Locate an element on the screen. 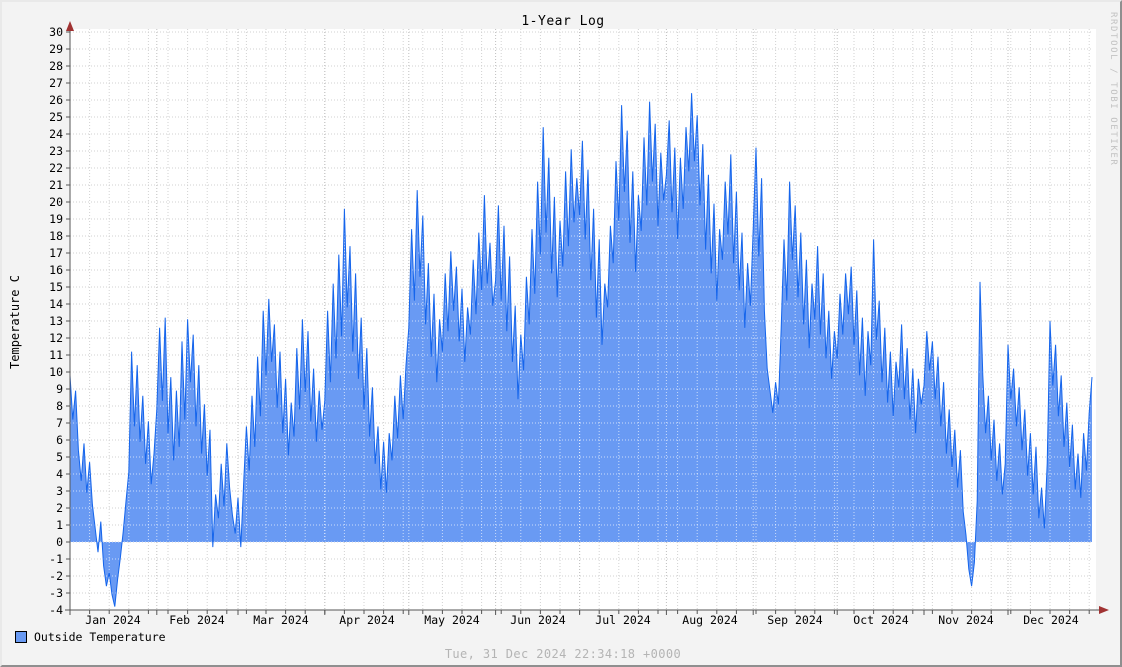 Image resolution: width=1122 pixels, height=667 pixels. x-tick-label: Dec 2024 is located at coordinates (1051, 620).